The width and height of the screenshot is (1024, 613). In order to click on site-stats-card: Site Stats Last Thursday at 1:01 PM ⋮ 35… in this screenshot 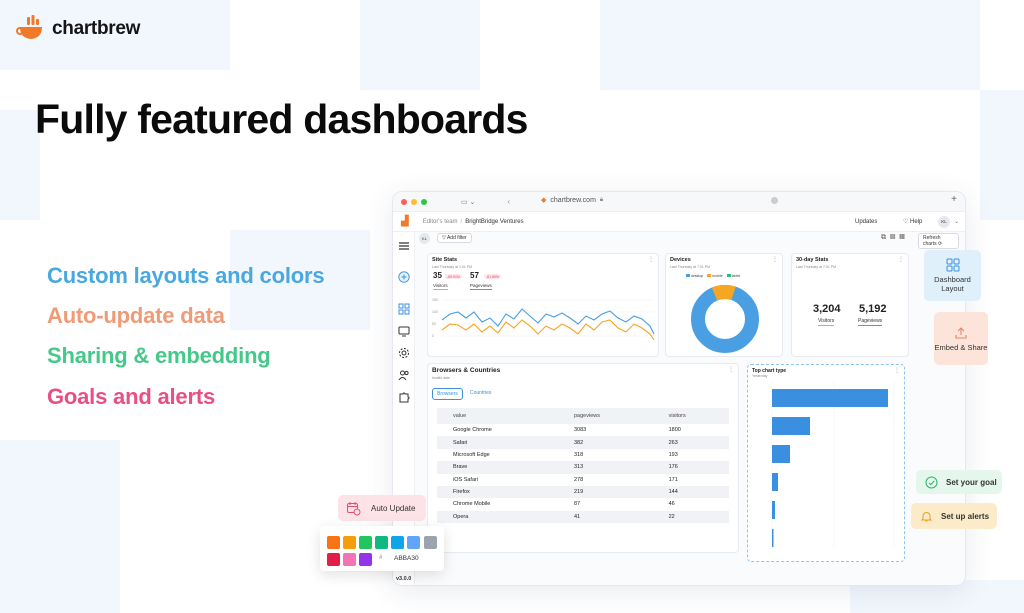, I will do `click(543, 305)`.